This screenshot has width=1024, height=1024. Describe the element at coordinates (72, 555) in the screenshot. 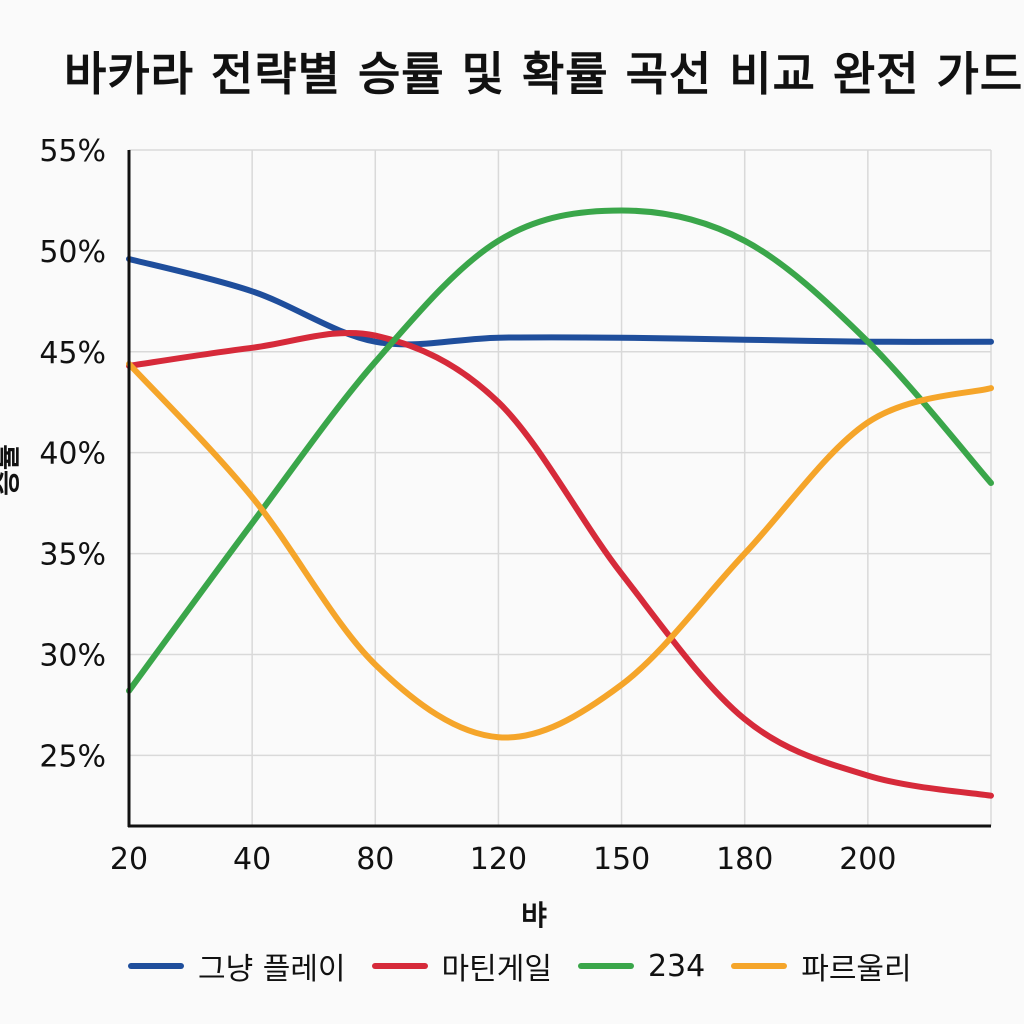

I see `y-tick-label: 35%` at that location.